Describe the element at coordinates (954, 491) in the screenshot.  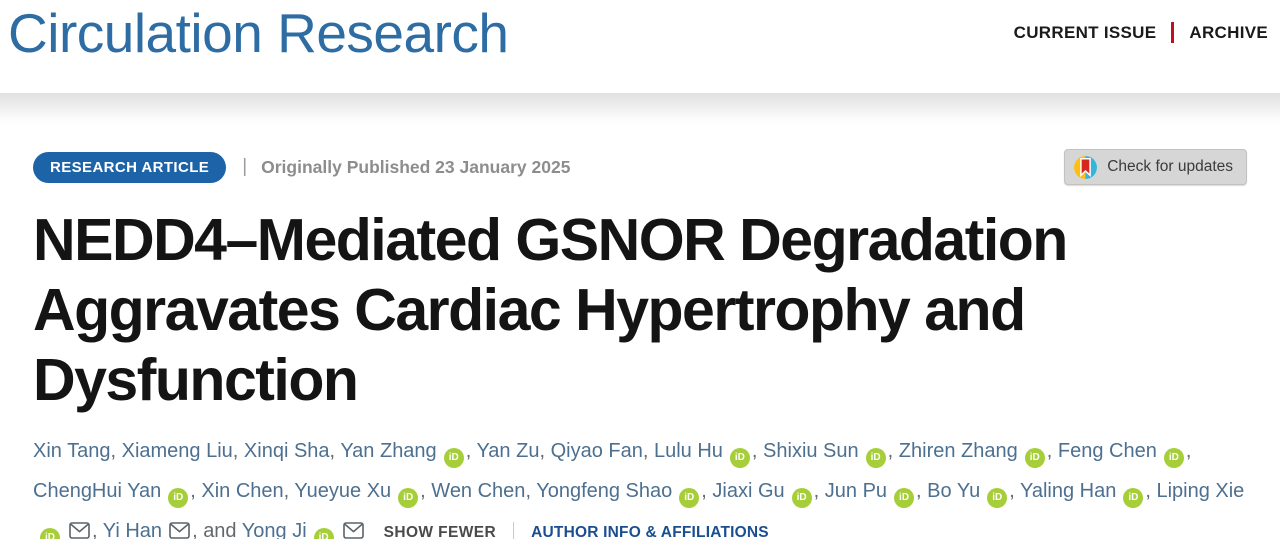
I see `author-link: Bo Yu` at that location.